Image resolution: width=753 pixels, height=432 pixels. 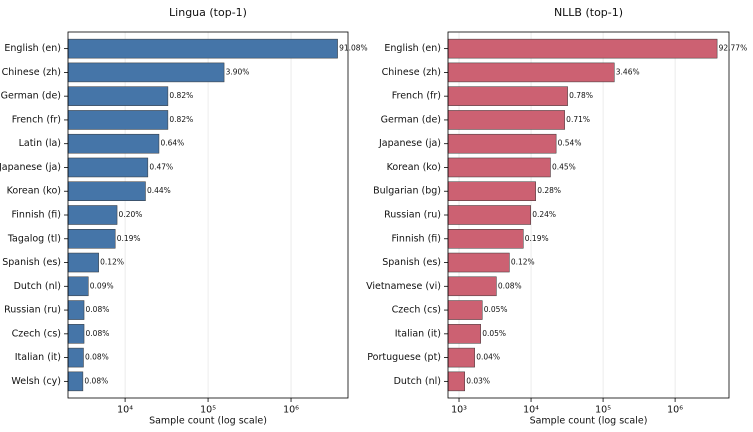 I want to click on value-label: 0.47%, so click(x=161, y=166).